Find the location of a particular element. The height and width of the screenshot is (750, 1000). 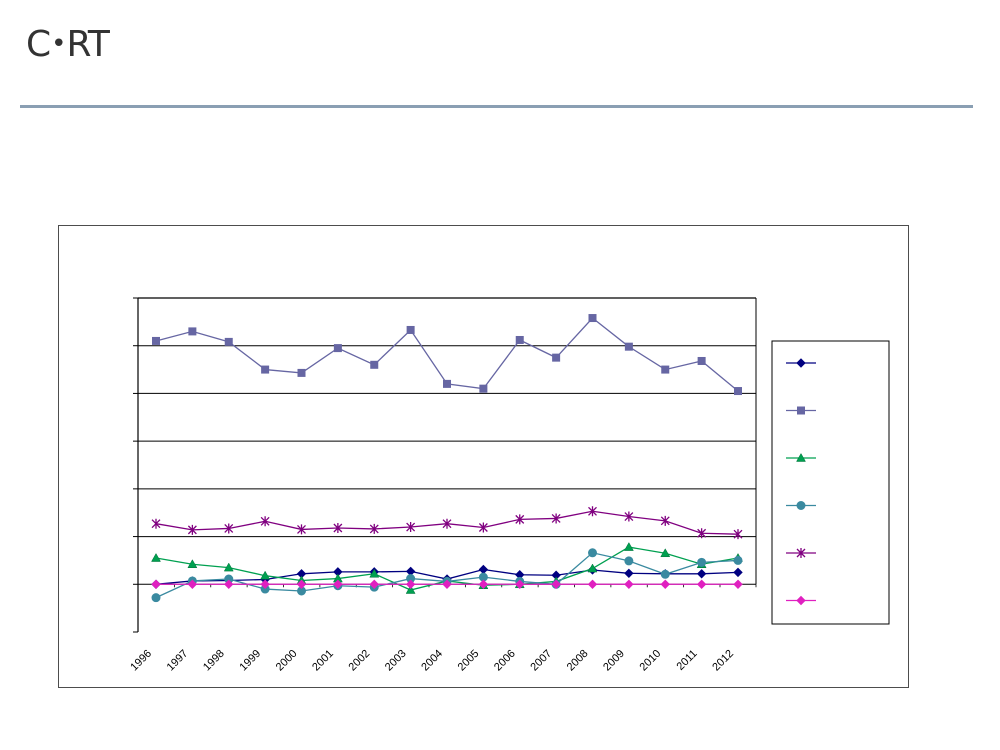

x-tick-label: 2004 is located at coordinates (432, 661).